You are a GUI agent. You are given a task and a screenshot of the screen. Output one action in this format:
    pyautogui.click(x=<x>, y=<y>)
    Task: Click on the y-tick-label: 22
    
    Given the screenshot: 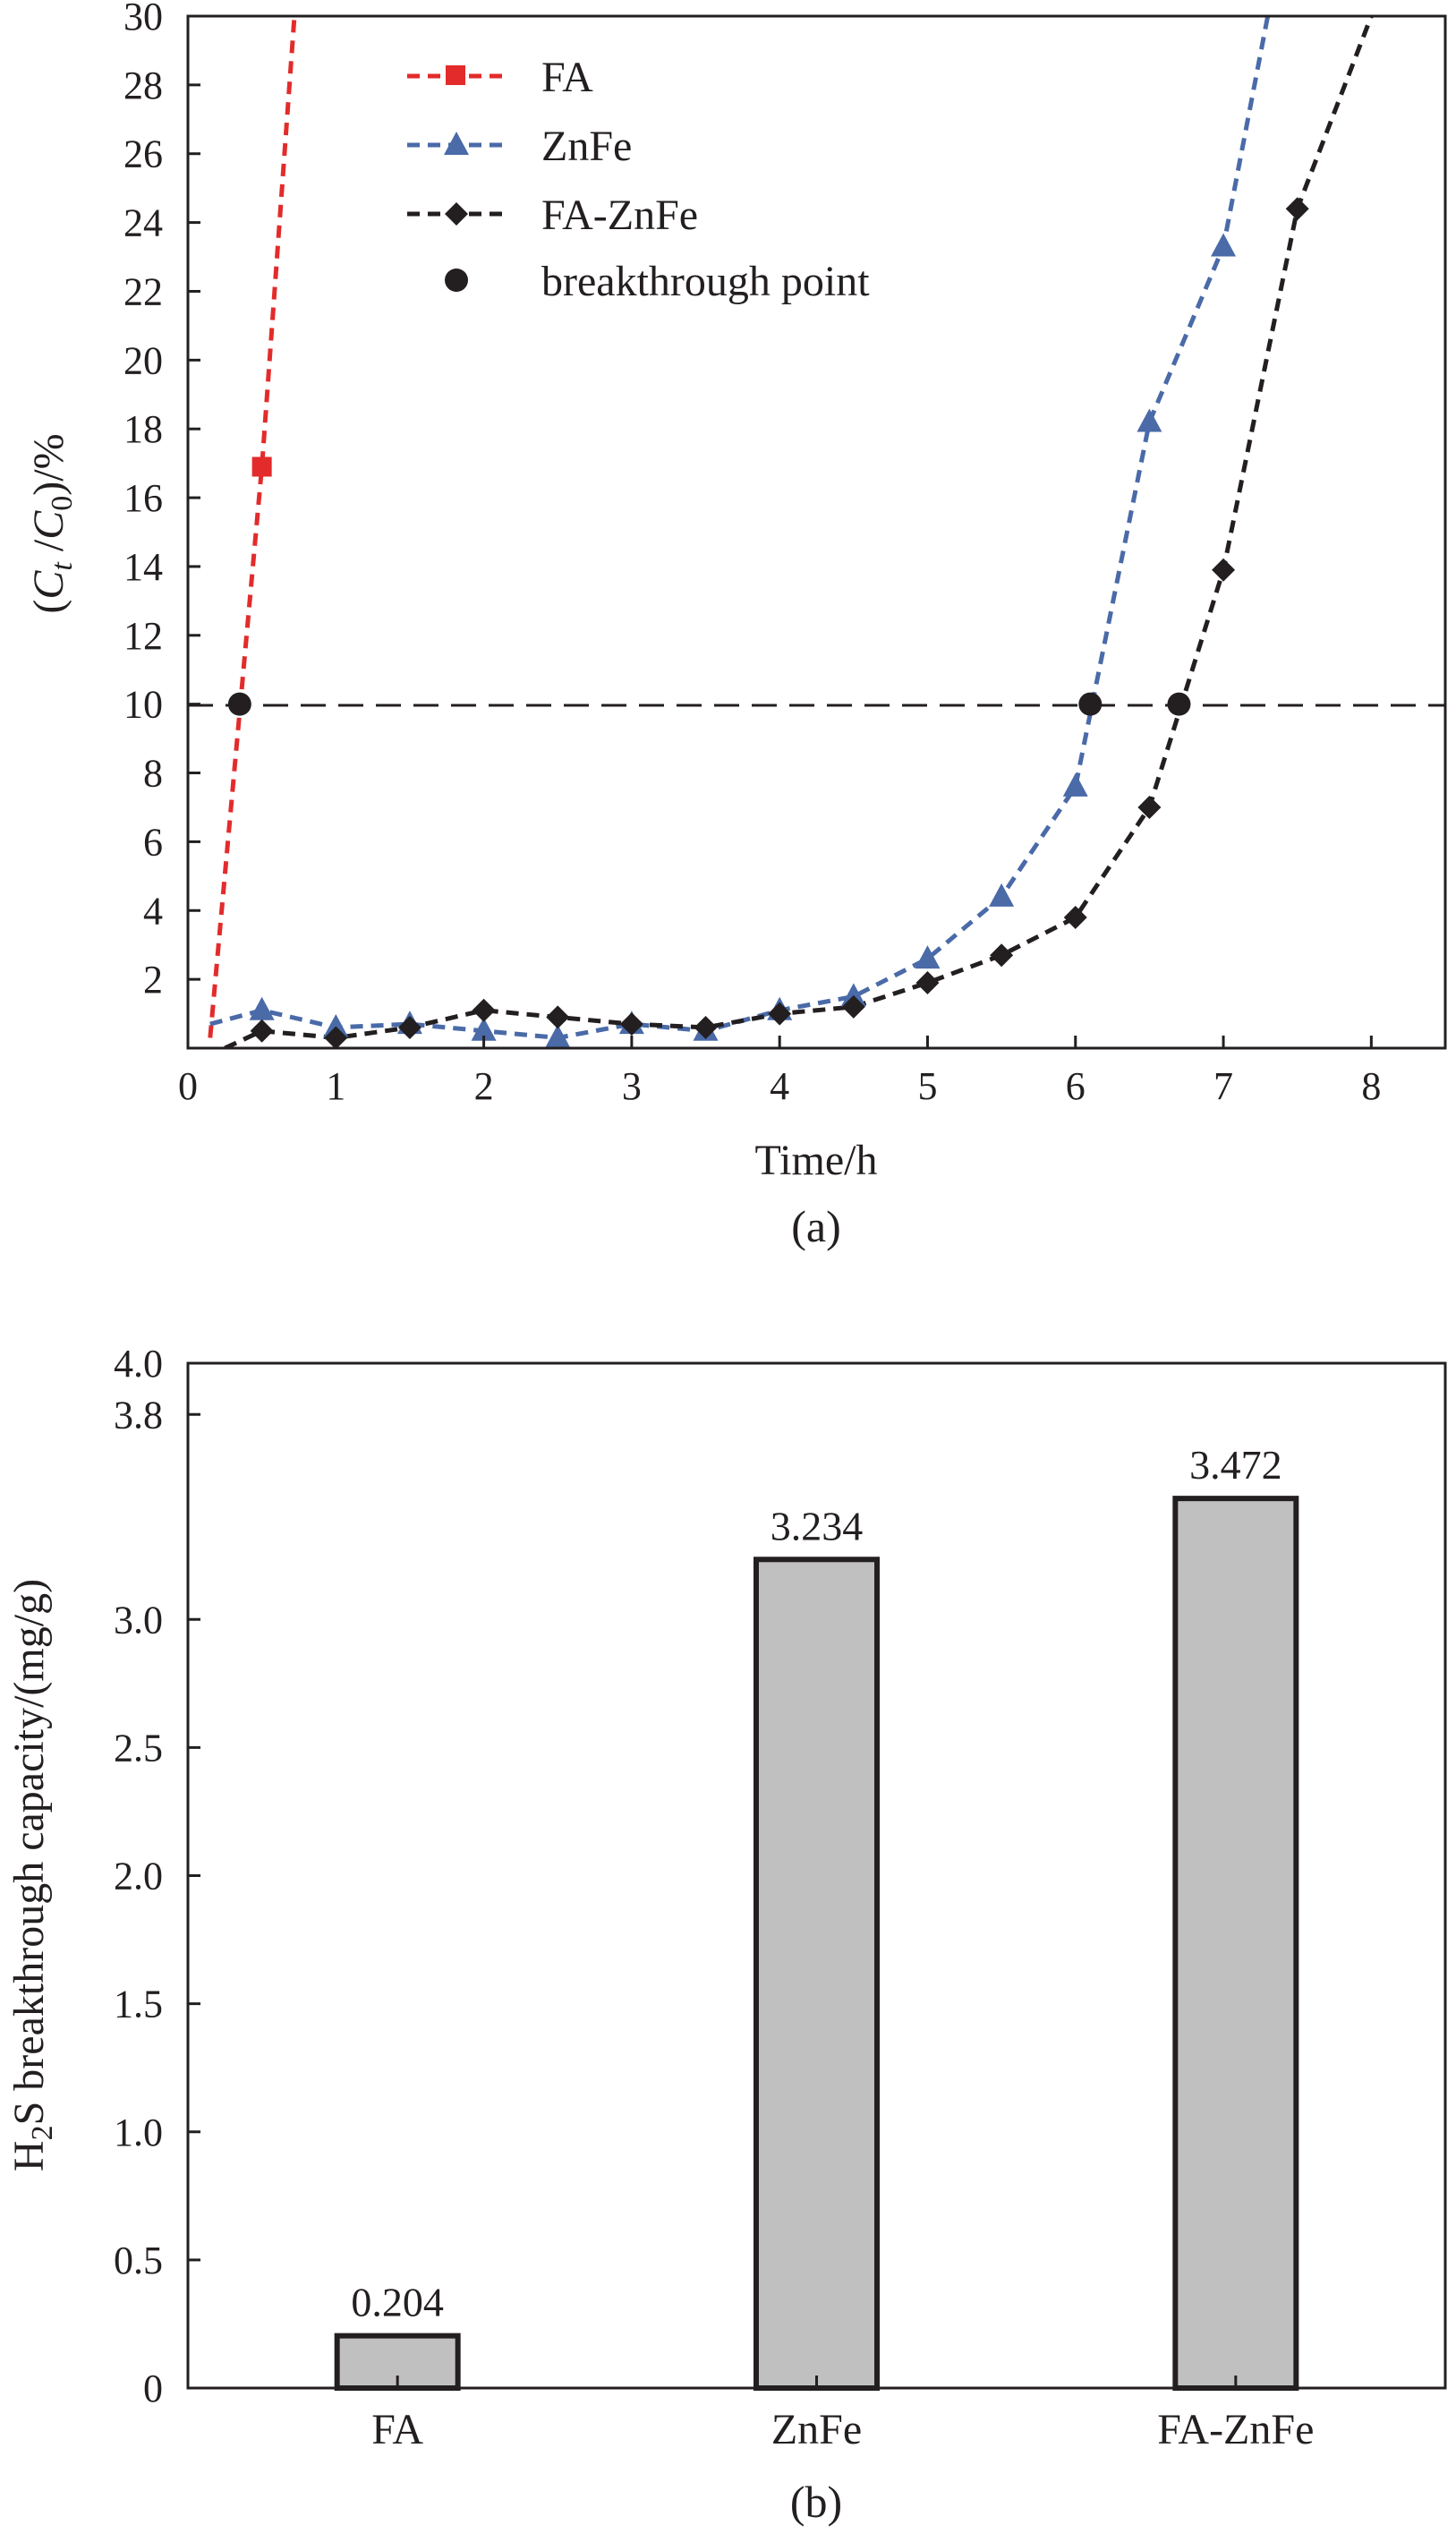 What is the action you would take?
    pyautogui.click(x=143, y=291)
    